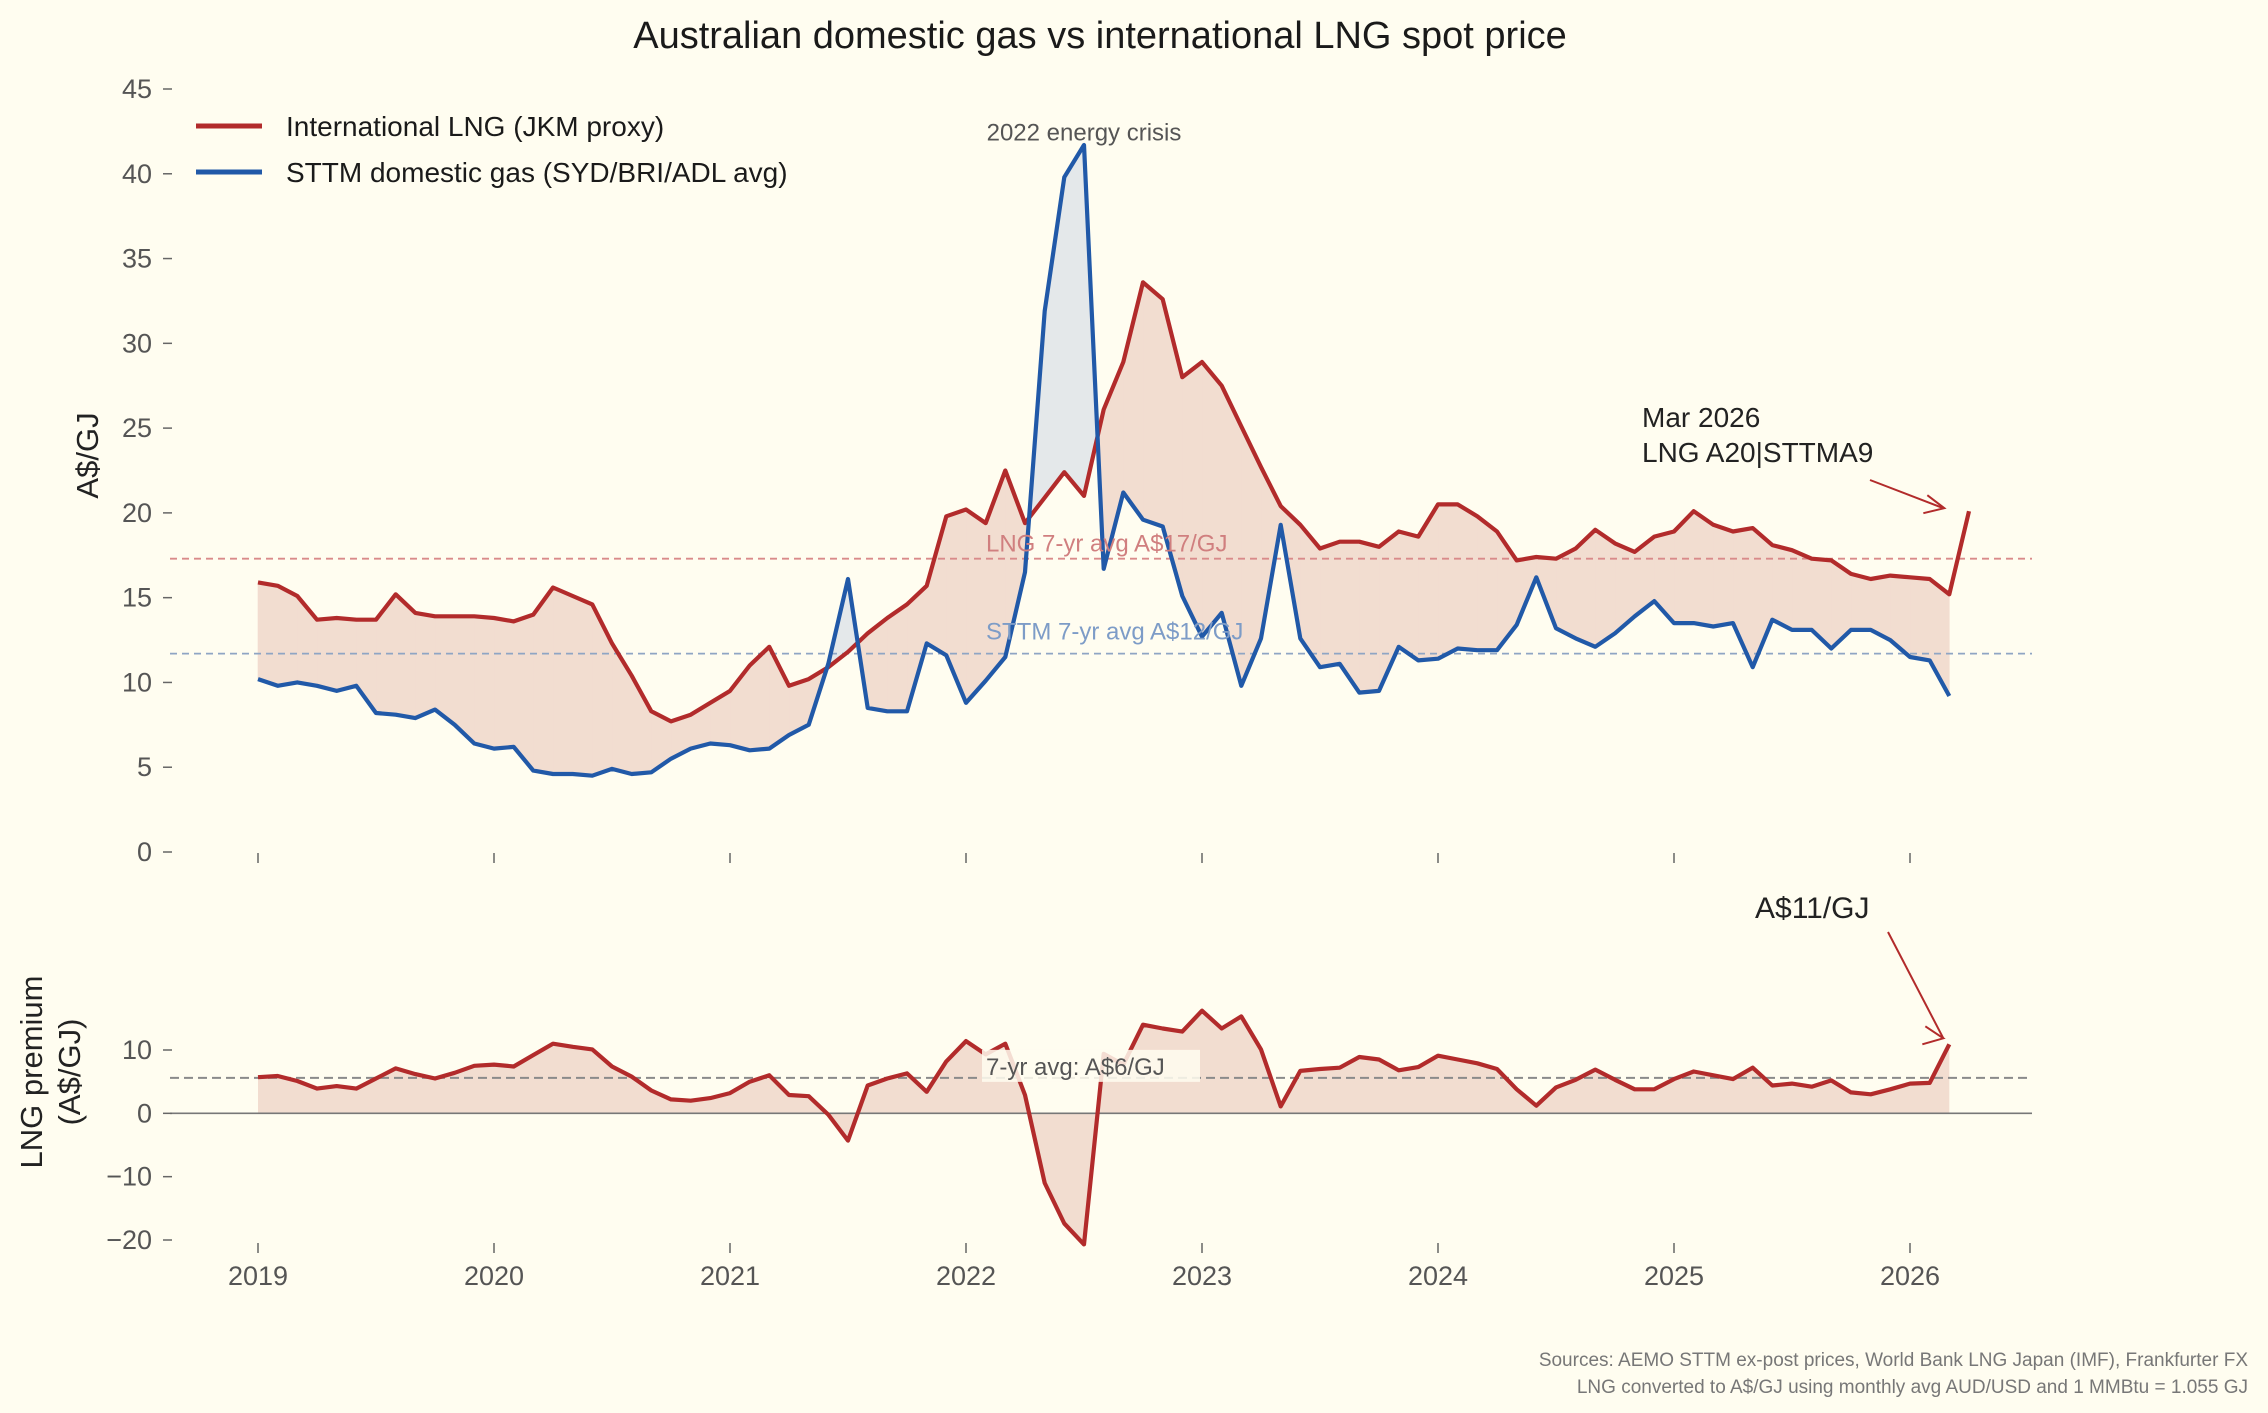 The width and height of the screenshot is (2268, 1413). I want to click on premium-axis-title-2: (A$/GJ), so click(69, 1072).